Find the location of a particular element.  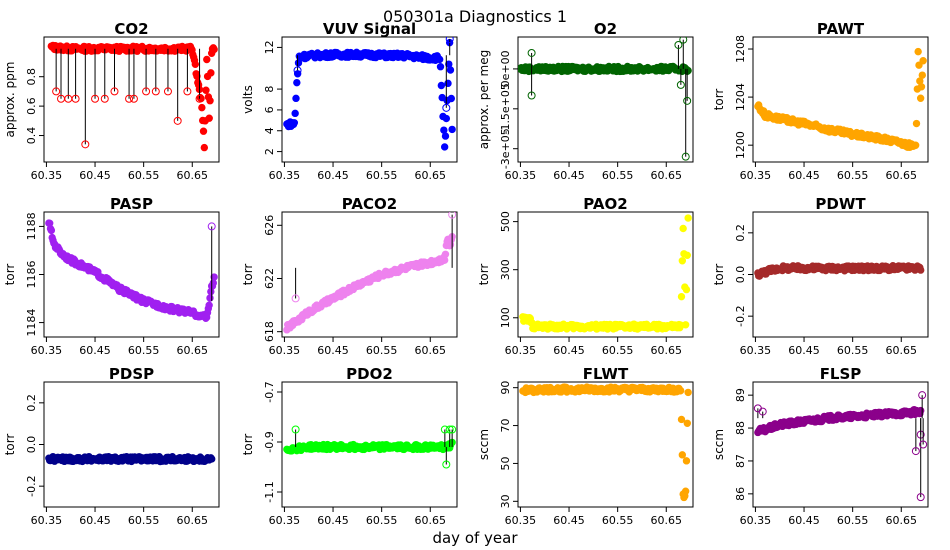

panel-title: FLWT is located at coordinates (606, 374).